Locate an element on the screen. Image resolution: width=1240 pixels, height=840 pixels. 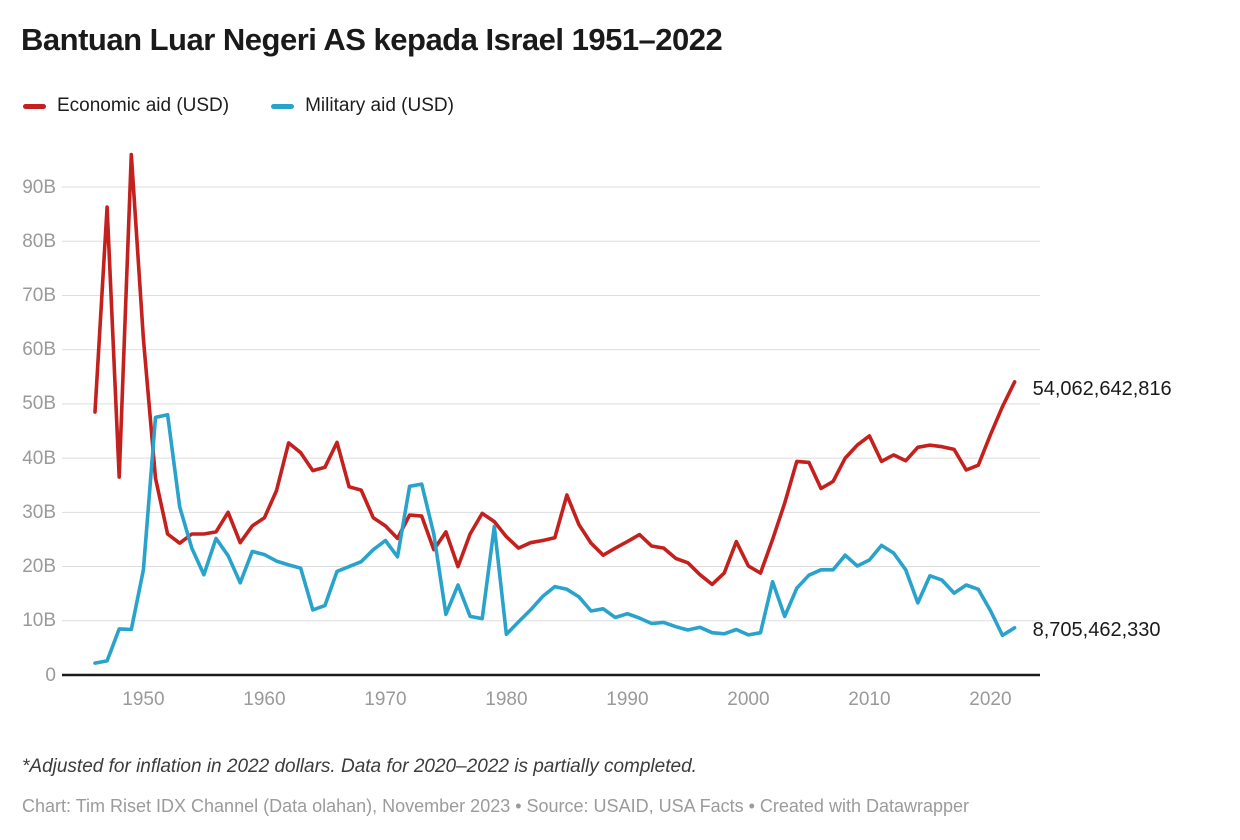
economic-aid-end-value-label: 54,062,642,816 is located at coordinates (1102, 388).